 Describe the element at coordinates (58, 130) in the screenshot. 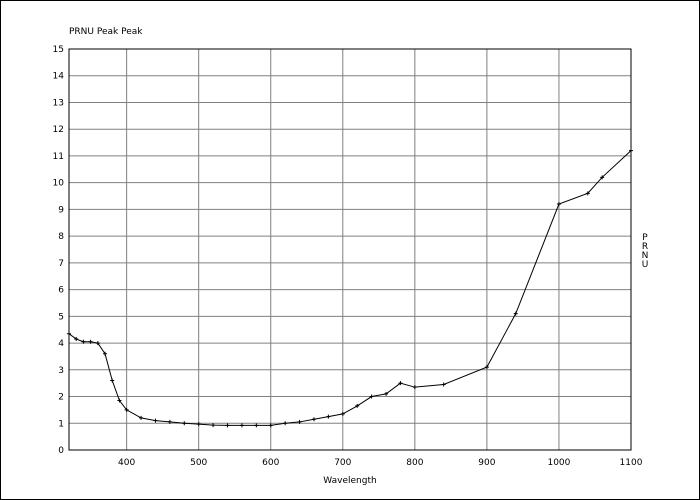

I see `y-tick-label: 12` at that location.